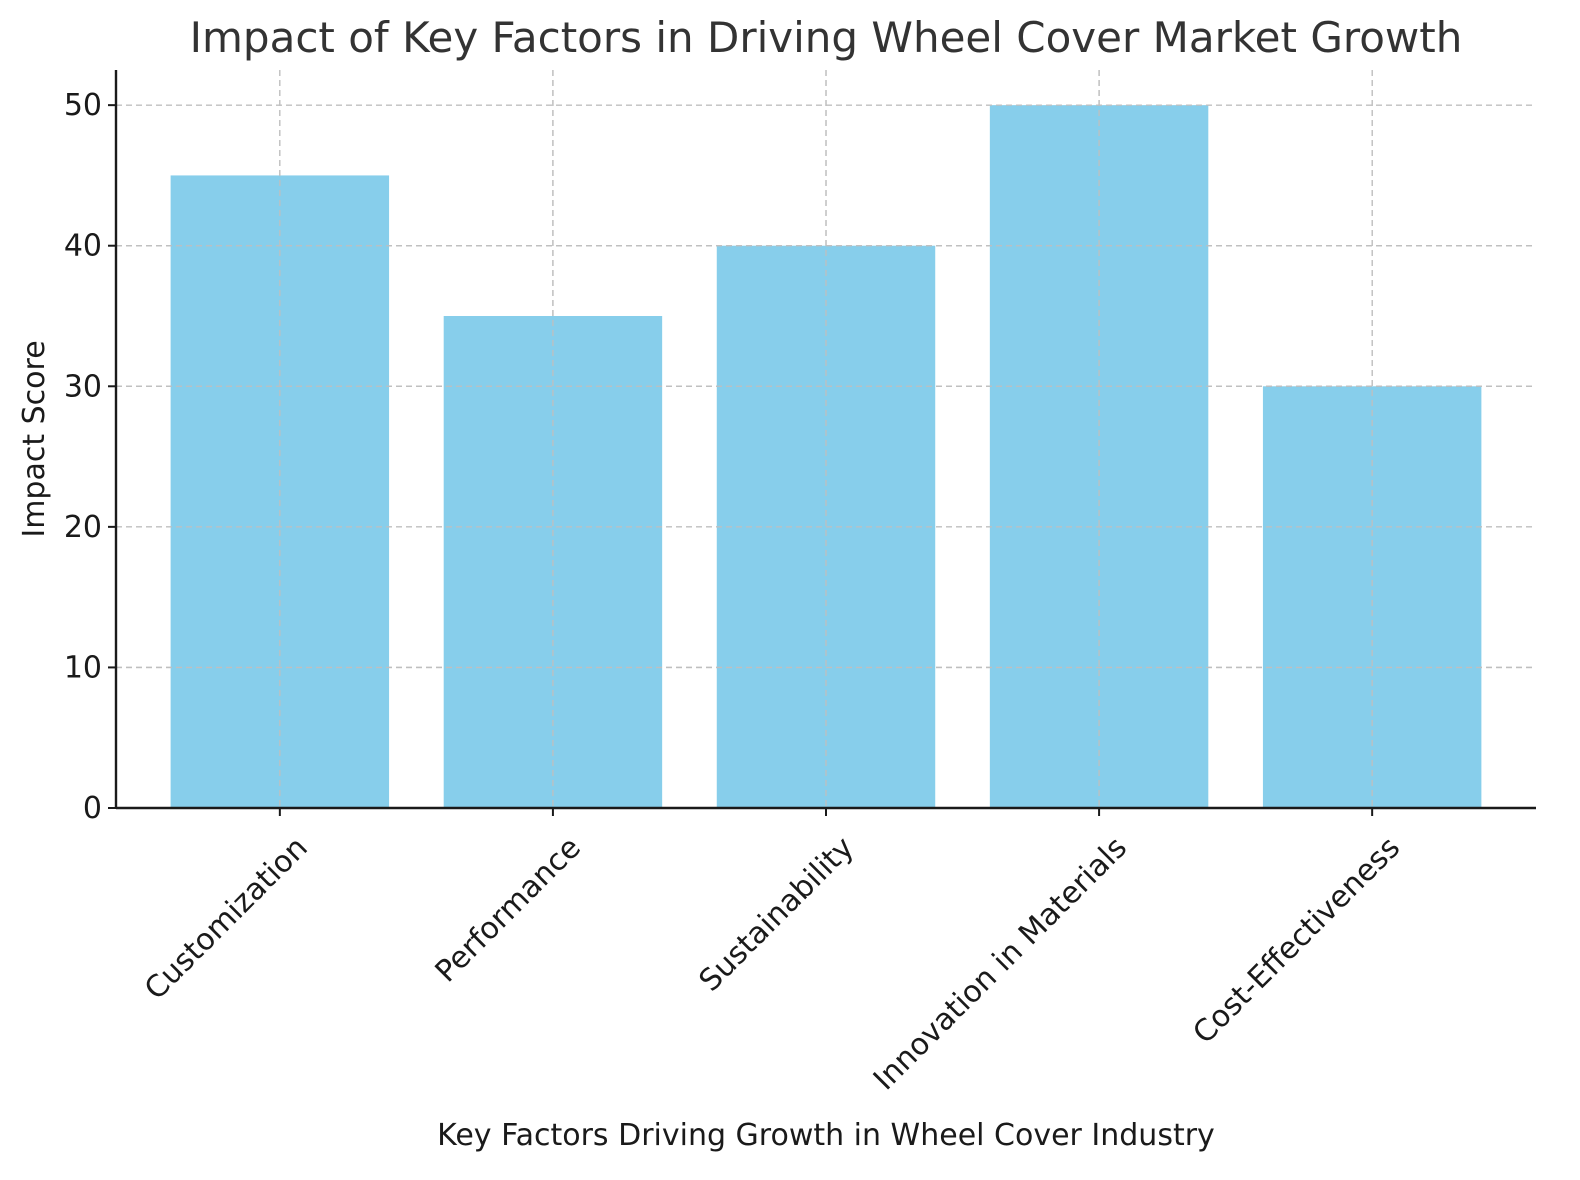 The height and width of the screenshot is (1180, 1580). What do you see at coordinates (92, 808) in the screenshot?
I see `y-tick-label: 0` at bounding box center [92, 808].